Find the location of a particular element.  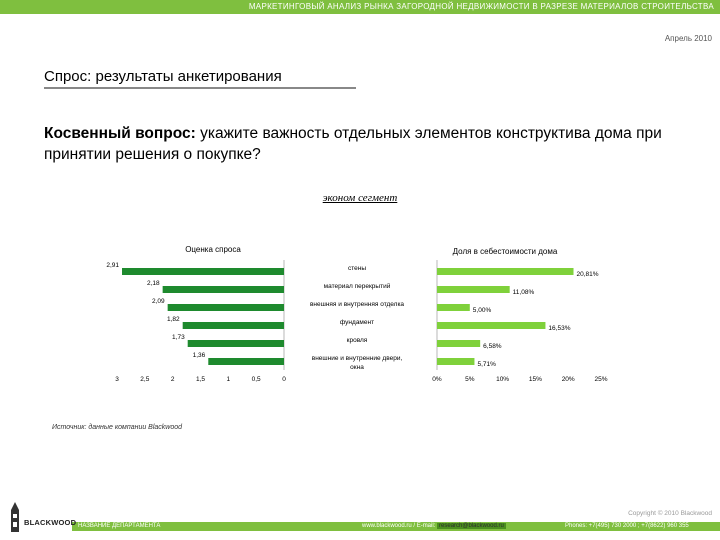

section-title: Спрос: результаты анкетирования is located at coordinates (200, 78).